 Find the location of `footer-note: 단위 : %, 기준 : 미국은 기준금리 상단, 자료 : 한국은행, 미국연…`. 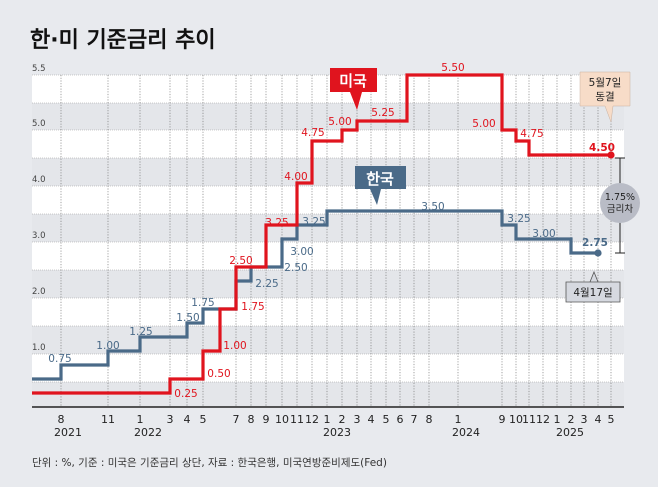

footer-note: 단위 : %, 기준 : 미국은 기준금리 상단, 자료 : 한국은행, 미국연… is located at coordinates (209, 462).